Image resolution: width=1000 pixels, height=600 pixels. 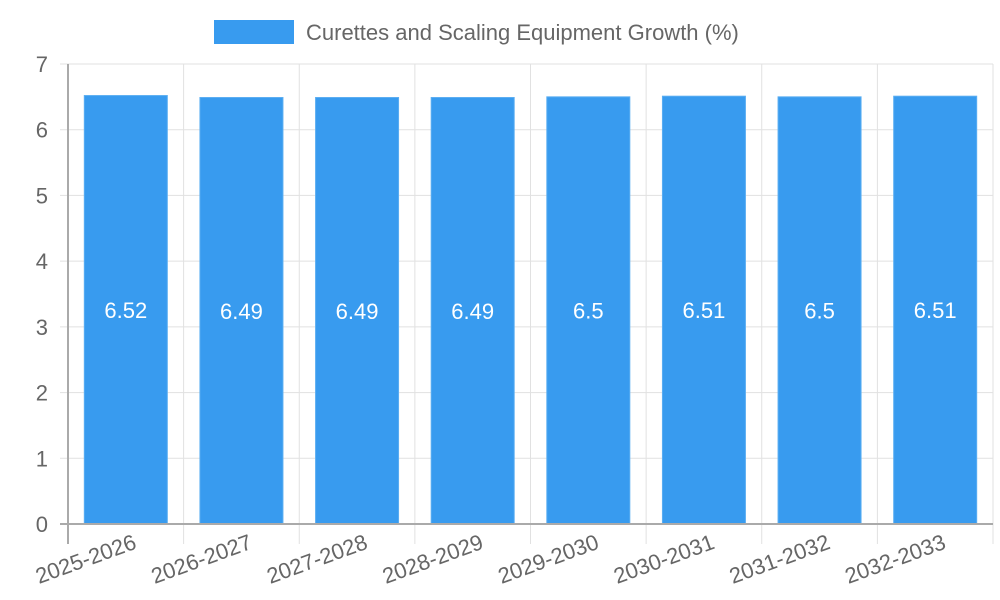 What do you see at coordinates (42, 64) in the screenshot?
I see `y-tick-label: 7` at bounding box center [42, 64].